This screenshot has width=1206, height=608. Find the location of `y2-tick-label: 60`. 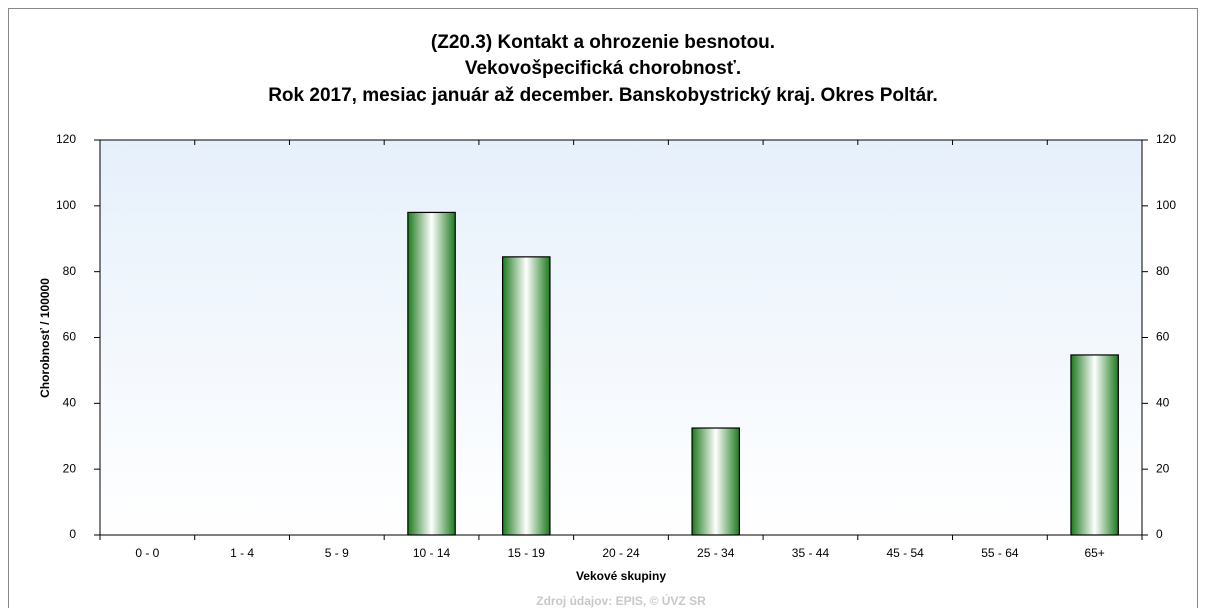

y2-tick-label: 60 is located at coordinates (1163, 337).